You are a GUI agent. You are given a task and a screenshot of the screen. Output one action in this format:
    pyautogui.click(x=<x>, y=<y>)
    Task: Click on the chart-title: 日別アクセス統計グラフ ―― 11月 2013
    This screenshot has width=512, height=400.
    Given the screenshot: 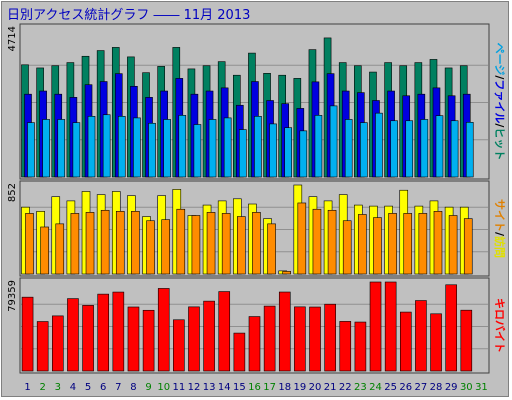 What is the action you would take?
    pyautogui.click(x=128, y=15)
    